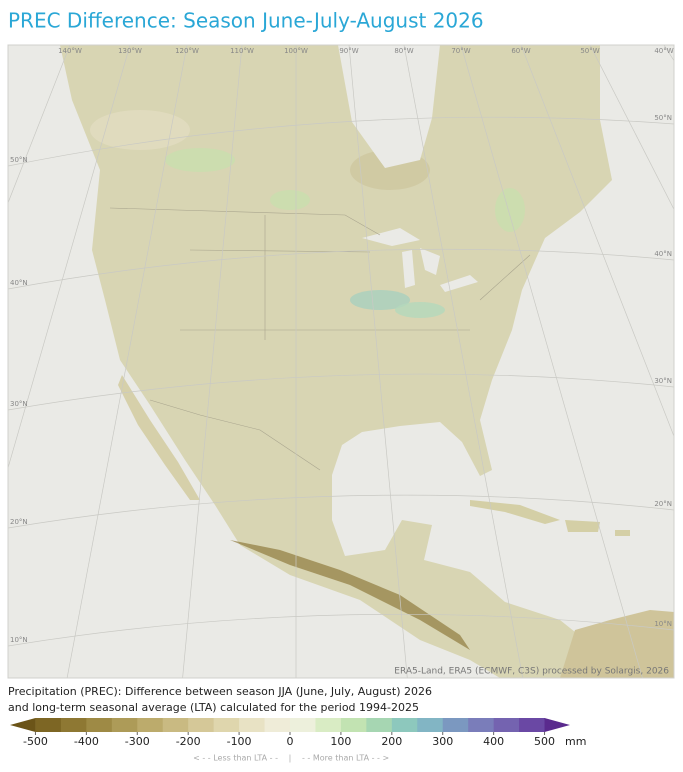  I want to click on legend-less: < - - Less than LTA - -, so click(235, 758).